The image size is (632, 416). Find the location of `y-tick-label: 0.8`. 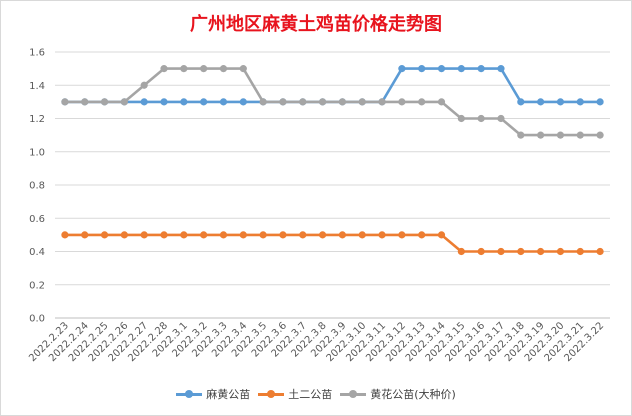

y-tick-label: 0.8 is located at coordinates (37, 186).